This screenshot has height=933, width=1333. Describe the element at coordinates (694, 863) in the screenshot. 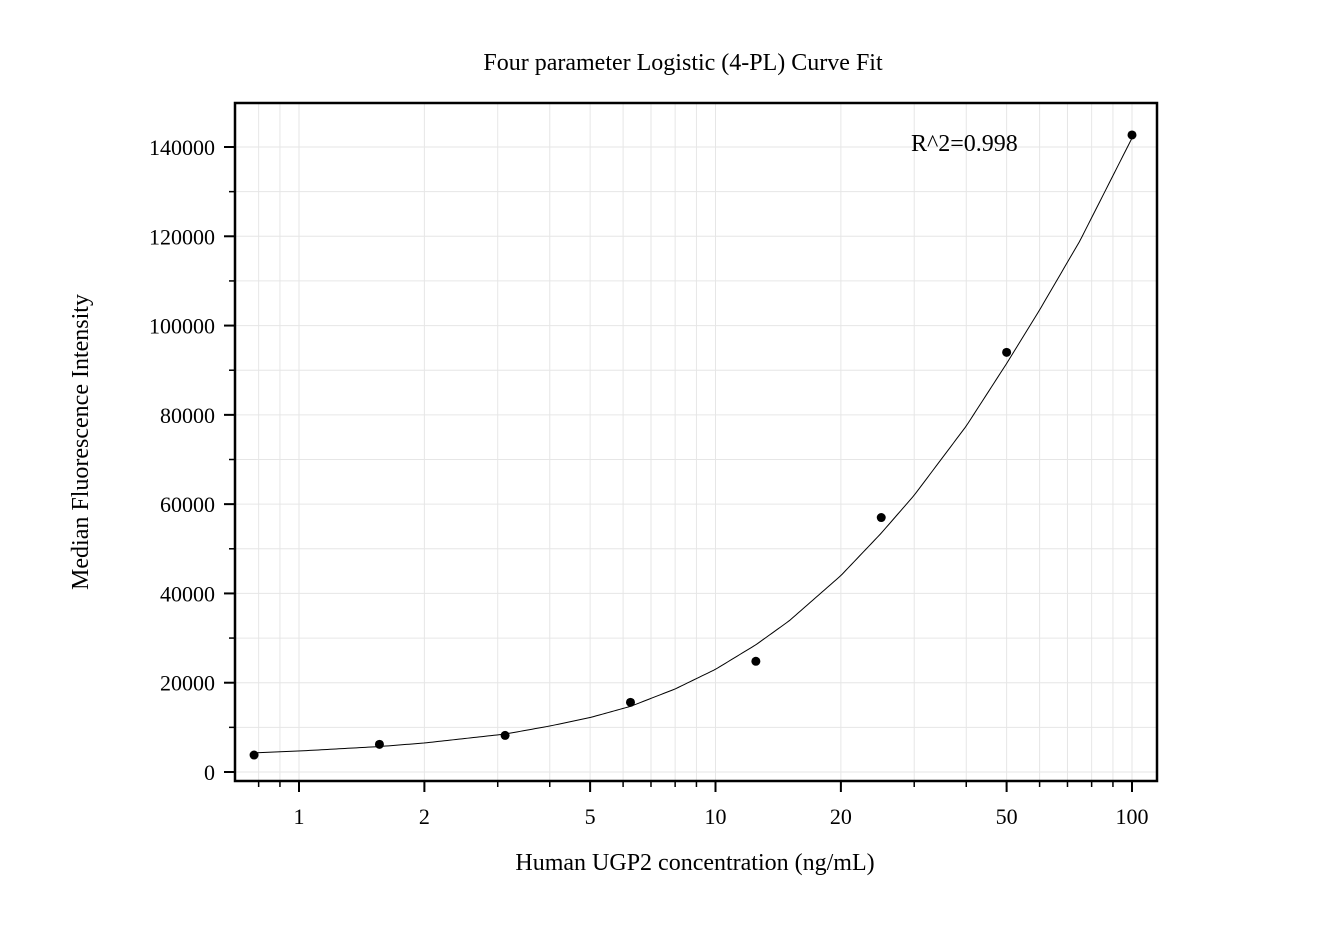

I see `x-axis-label: Human UGP2 concentration (ng/mL)` at that location.